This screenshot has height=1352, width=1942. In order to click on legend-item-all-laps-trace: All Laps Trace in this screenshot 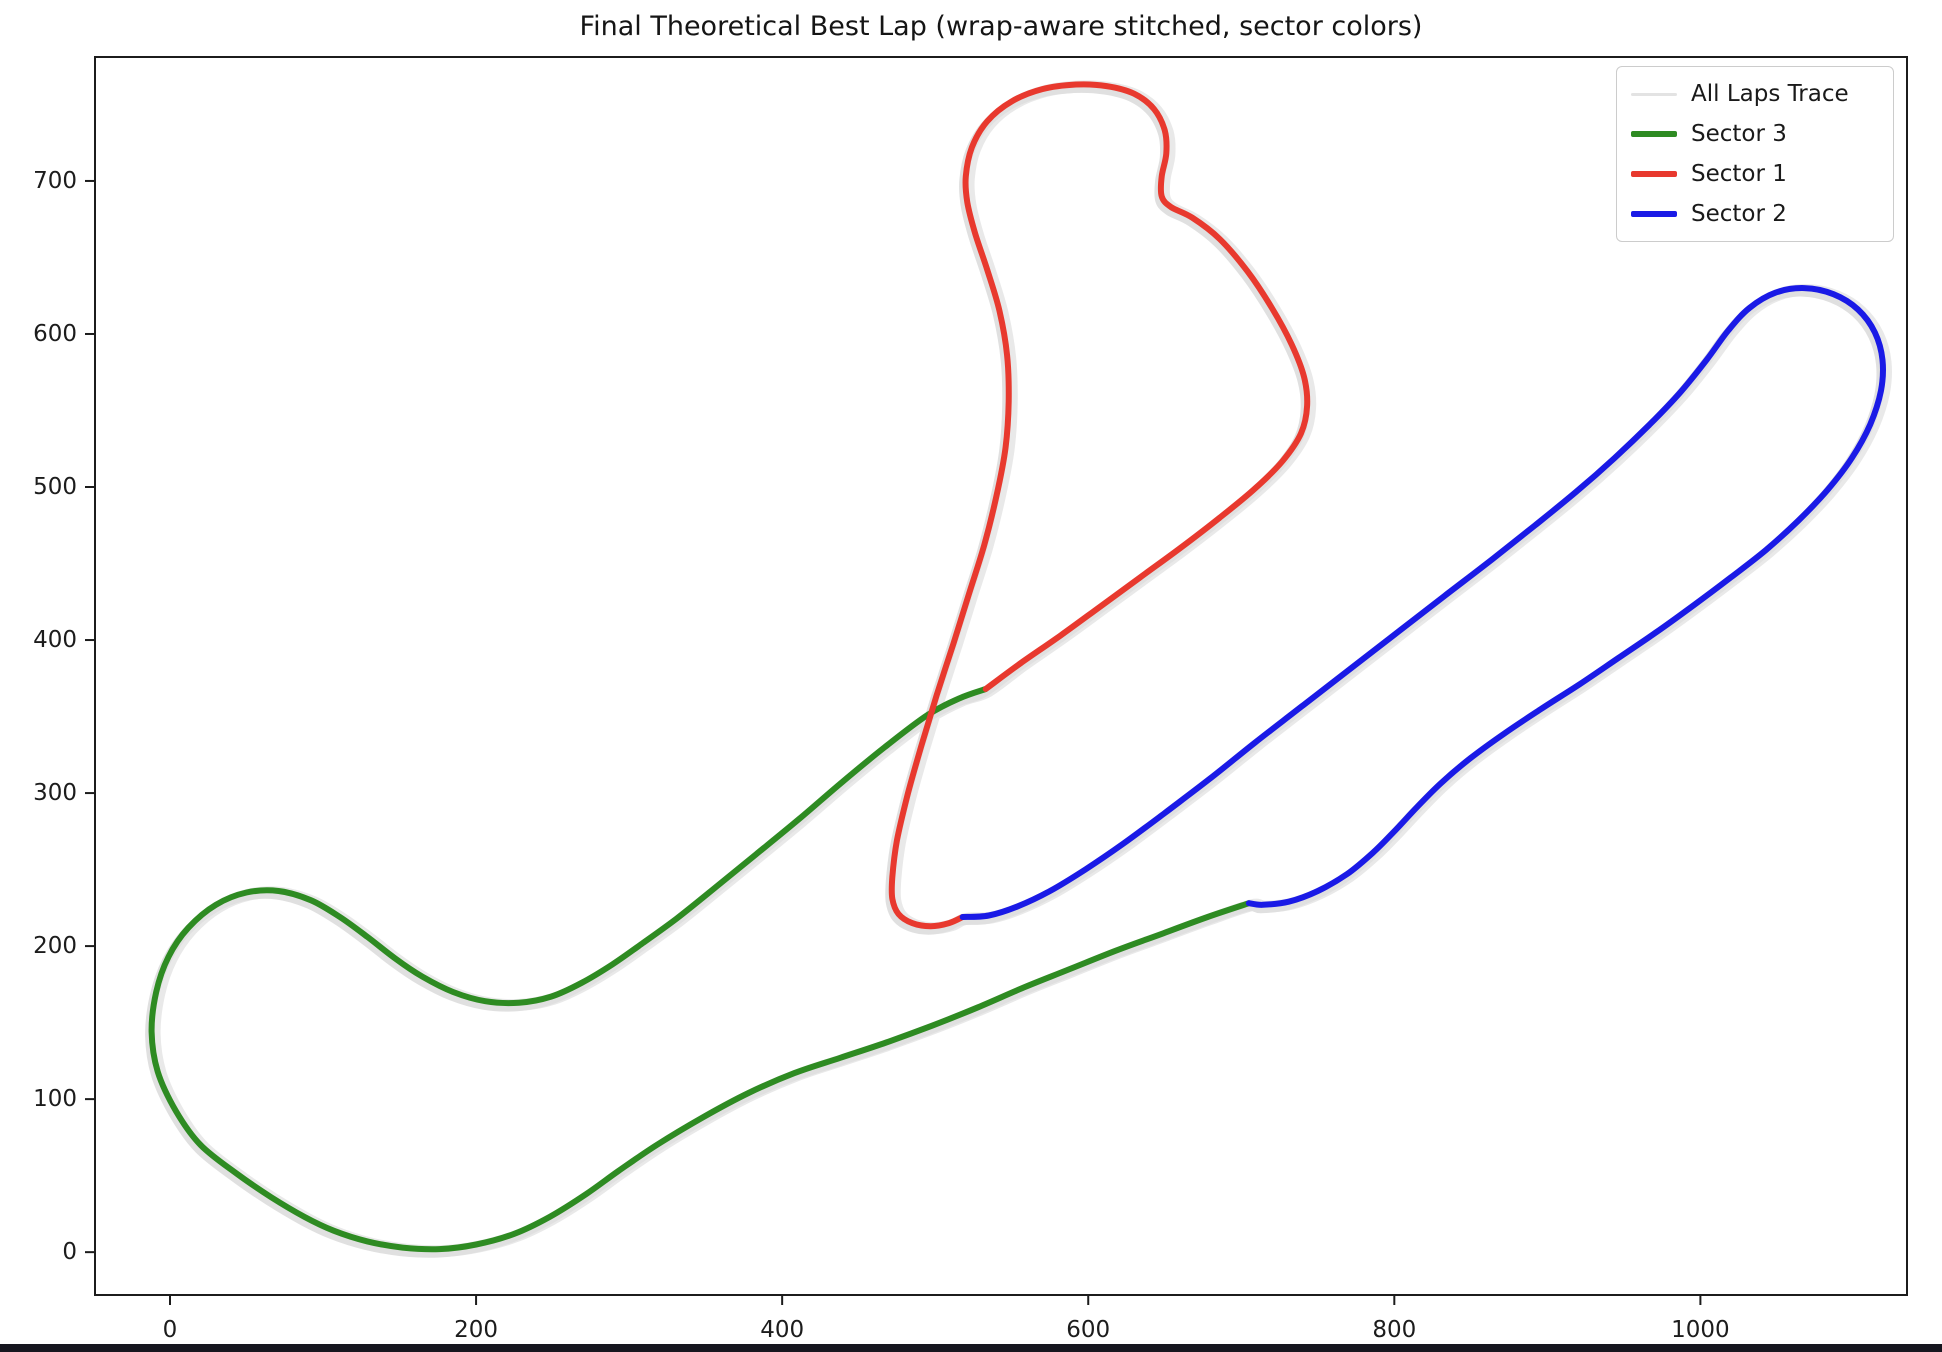, I will do `click(1753, 94)`.